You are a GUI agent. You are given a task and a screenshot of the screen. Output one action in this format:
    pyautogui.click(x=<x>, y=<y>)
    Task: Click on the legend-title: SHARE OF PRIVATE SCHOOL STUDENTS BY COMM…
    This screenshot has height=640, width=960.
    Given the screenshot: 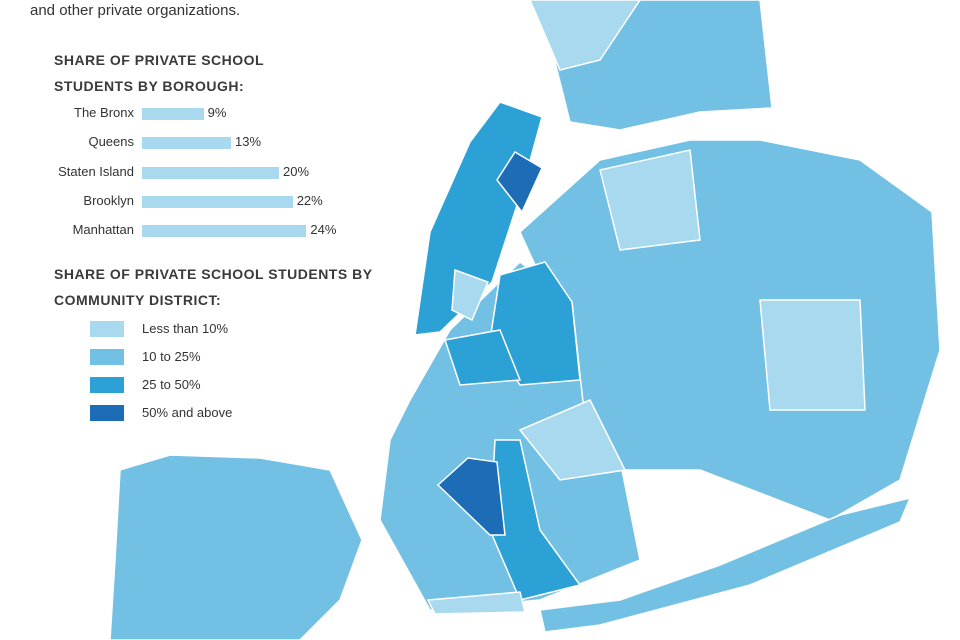 What is the action you would take?
    pyautogui.click(x=213, y=287)
    